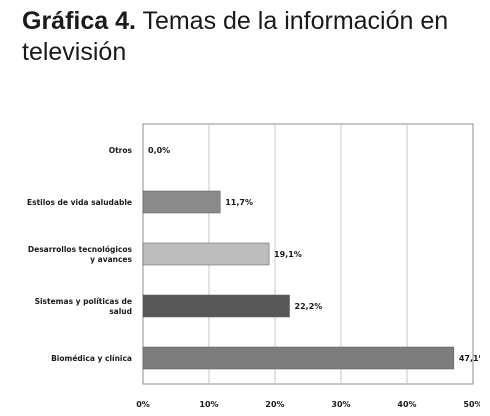 The image size is (490, 416). What do you see at coordinates (406, 404) in the screenshot?
I see `x-tick-label: 40%` at bounding box center [406, 404].